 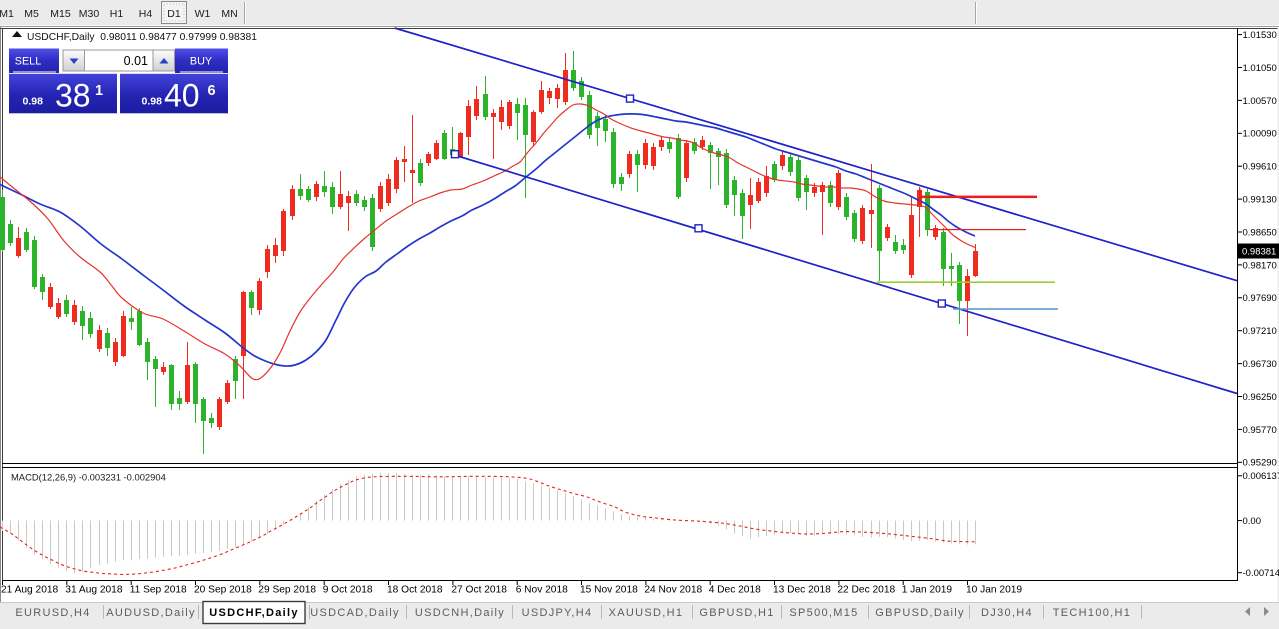 I want to click on svg-text: USDJPY,H4, so click(x=557, y=613).